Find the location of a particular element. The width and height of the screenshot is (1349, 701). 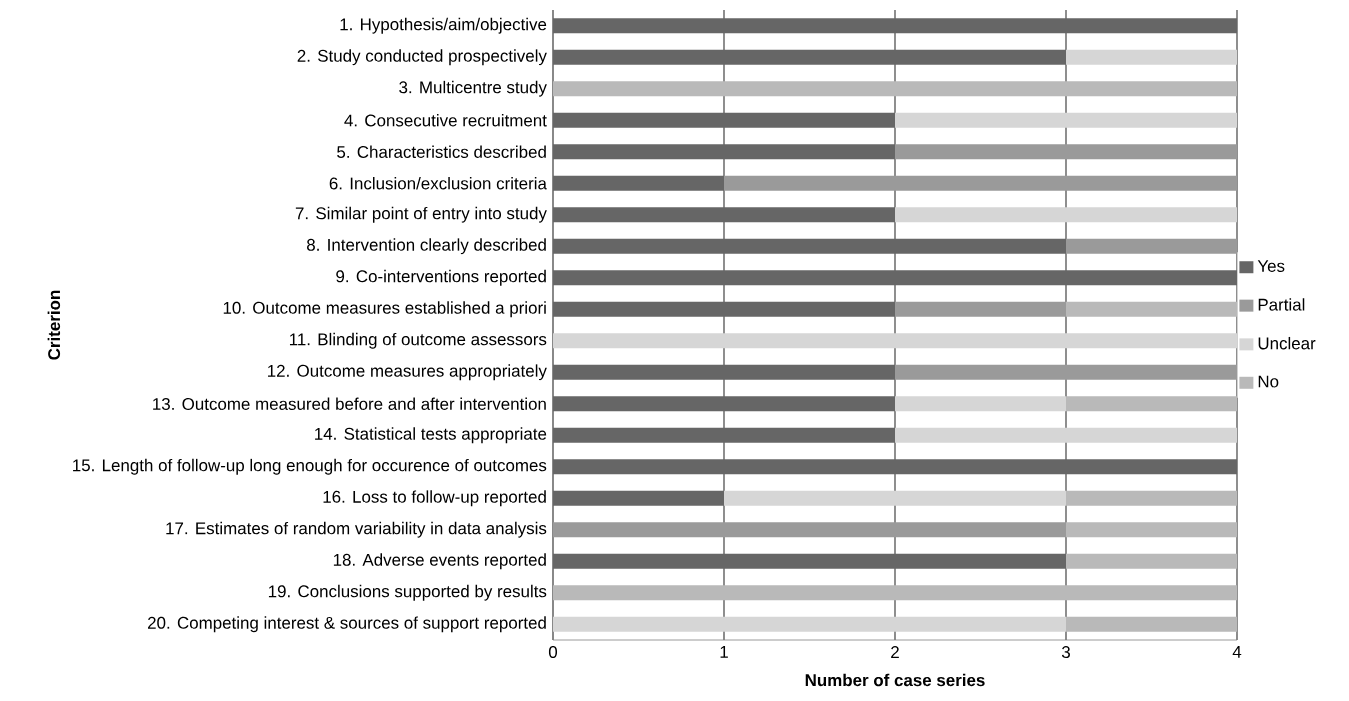

y-axis-title: Criterion is located at coordinates (54, 325).